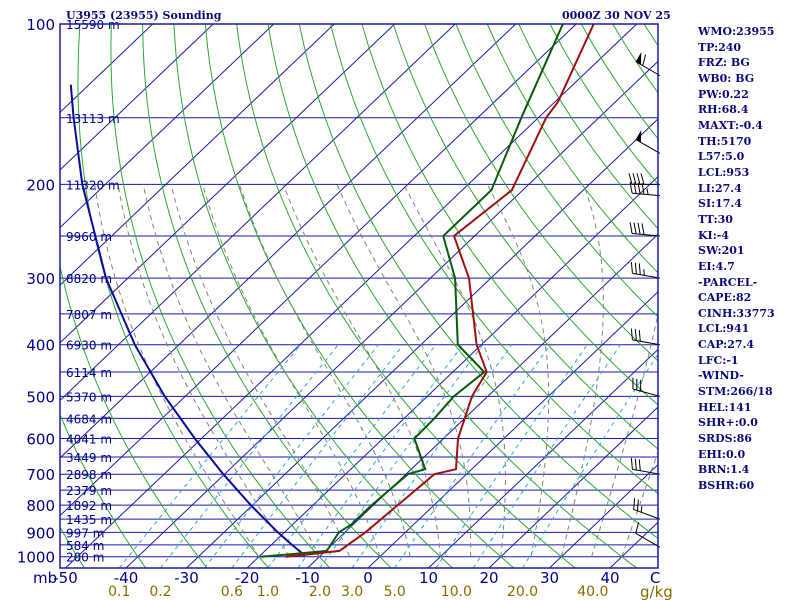 The width and height of the screenshot is (800, 600). I want to click on pressure-tick-label: 700, so click(40, 475).